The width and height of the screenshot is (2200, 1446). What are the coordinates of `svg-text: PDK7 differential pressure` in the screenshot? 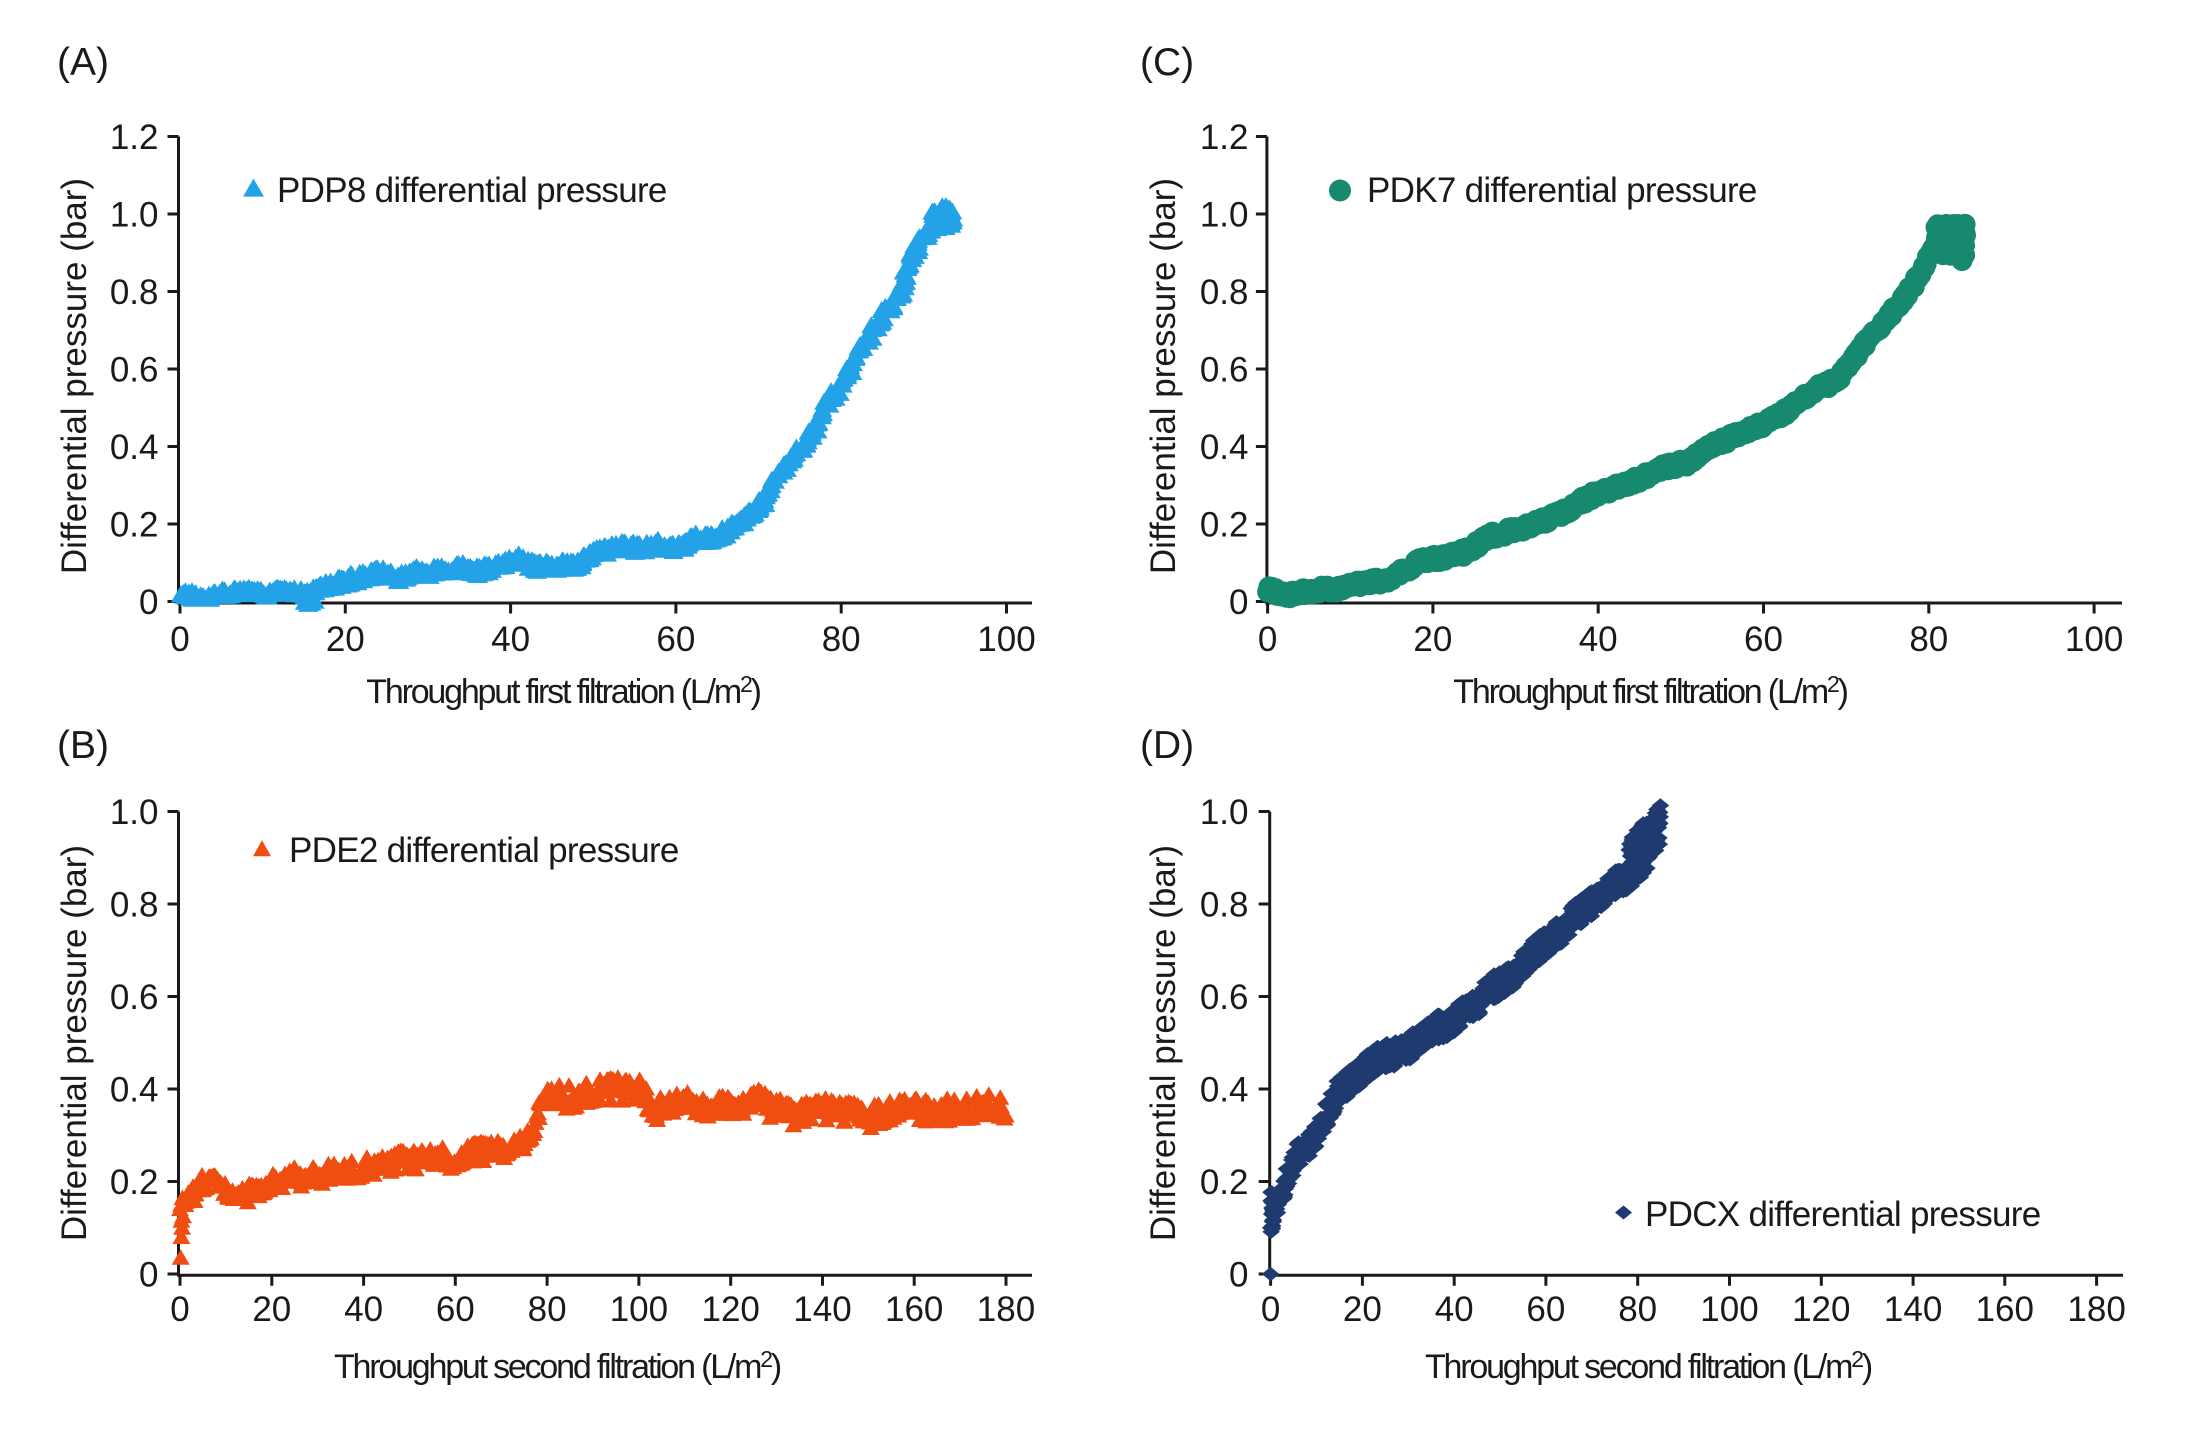 It's located at (1562, 190).